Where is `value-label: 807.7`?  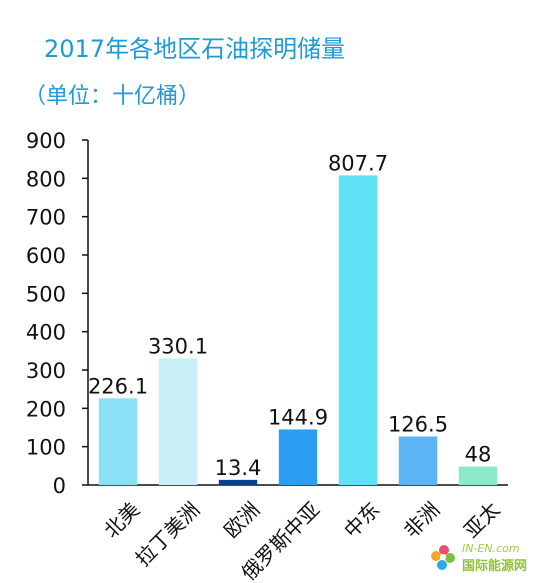 value-label: 807.7 is located at coordinates (358, 163).